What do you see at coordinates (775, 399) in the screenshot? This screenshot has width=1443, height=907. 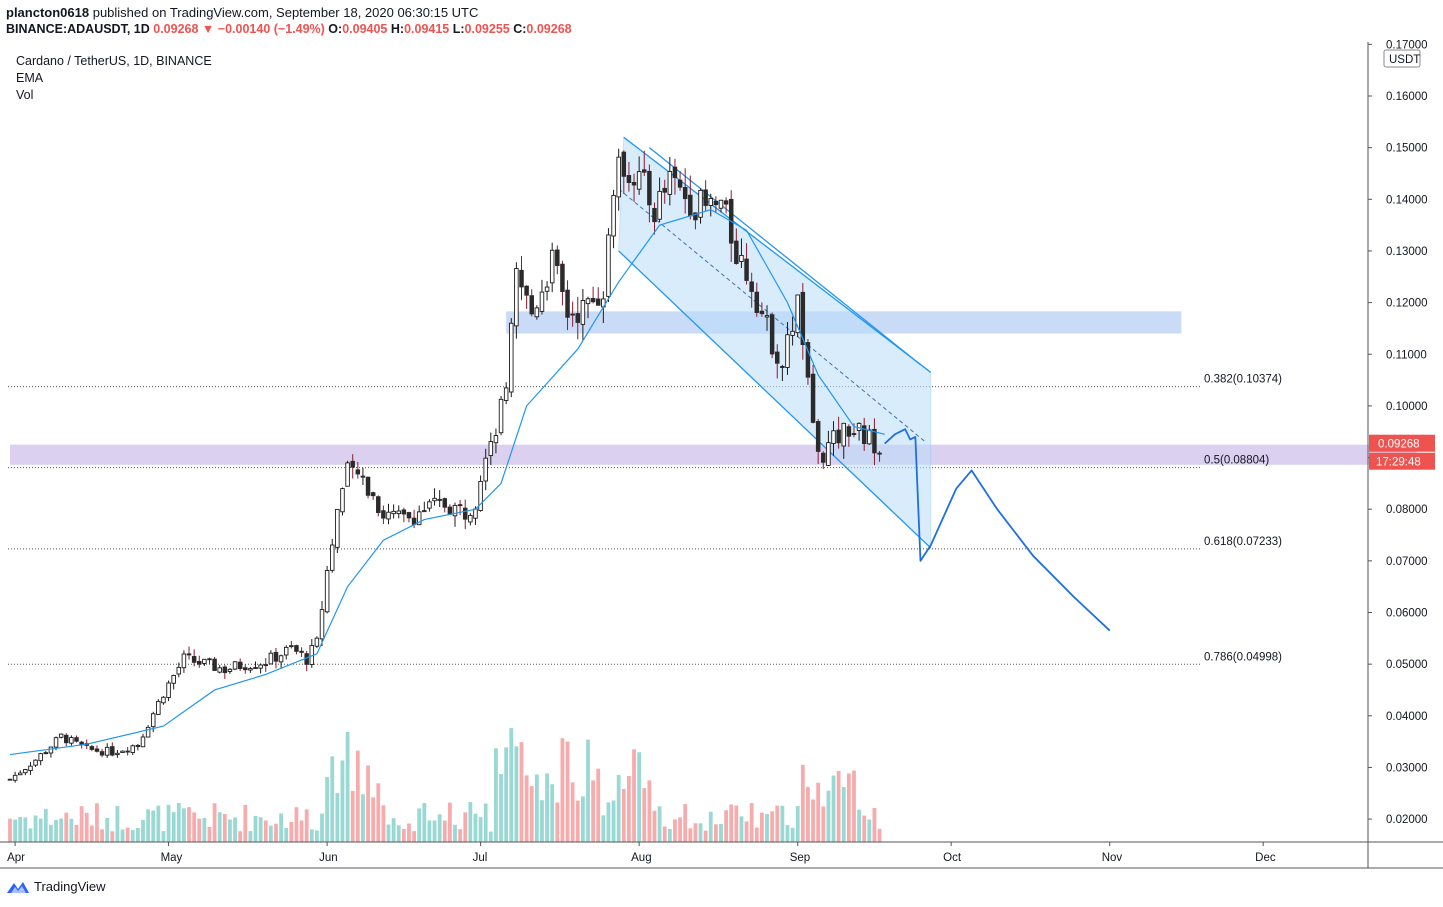 I see `channel-lower` at bounding box center [775, 399].